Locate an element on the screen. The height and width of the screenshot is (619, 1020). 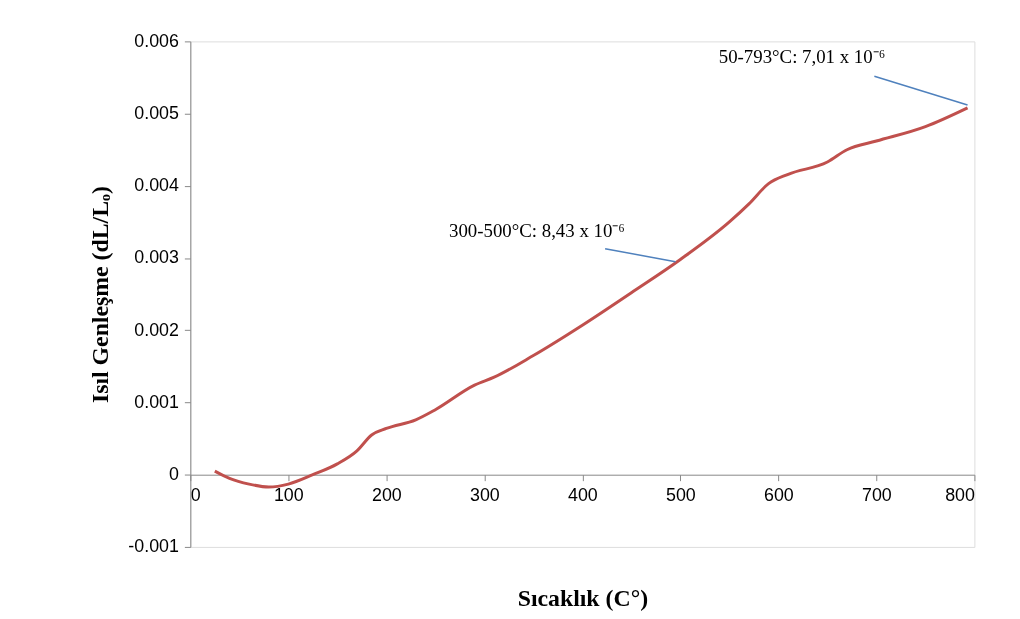
x-tick-label: 800 is located at coordinates (960, 494).